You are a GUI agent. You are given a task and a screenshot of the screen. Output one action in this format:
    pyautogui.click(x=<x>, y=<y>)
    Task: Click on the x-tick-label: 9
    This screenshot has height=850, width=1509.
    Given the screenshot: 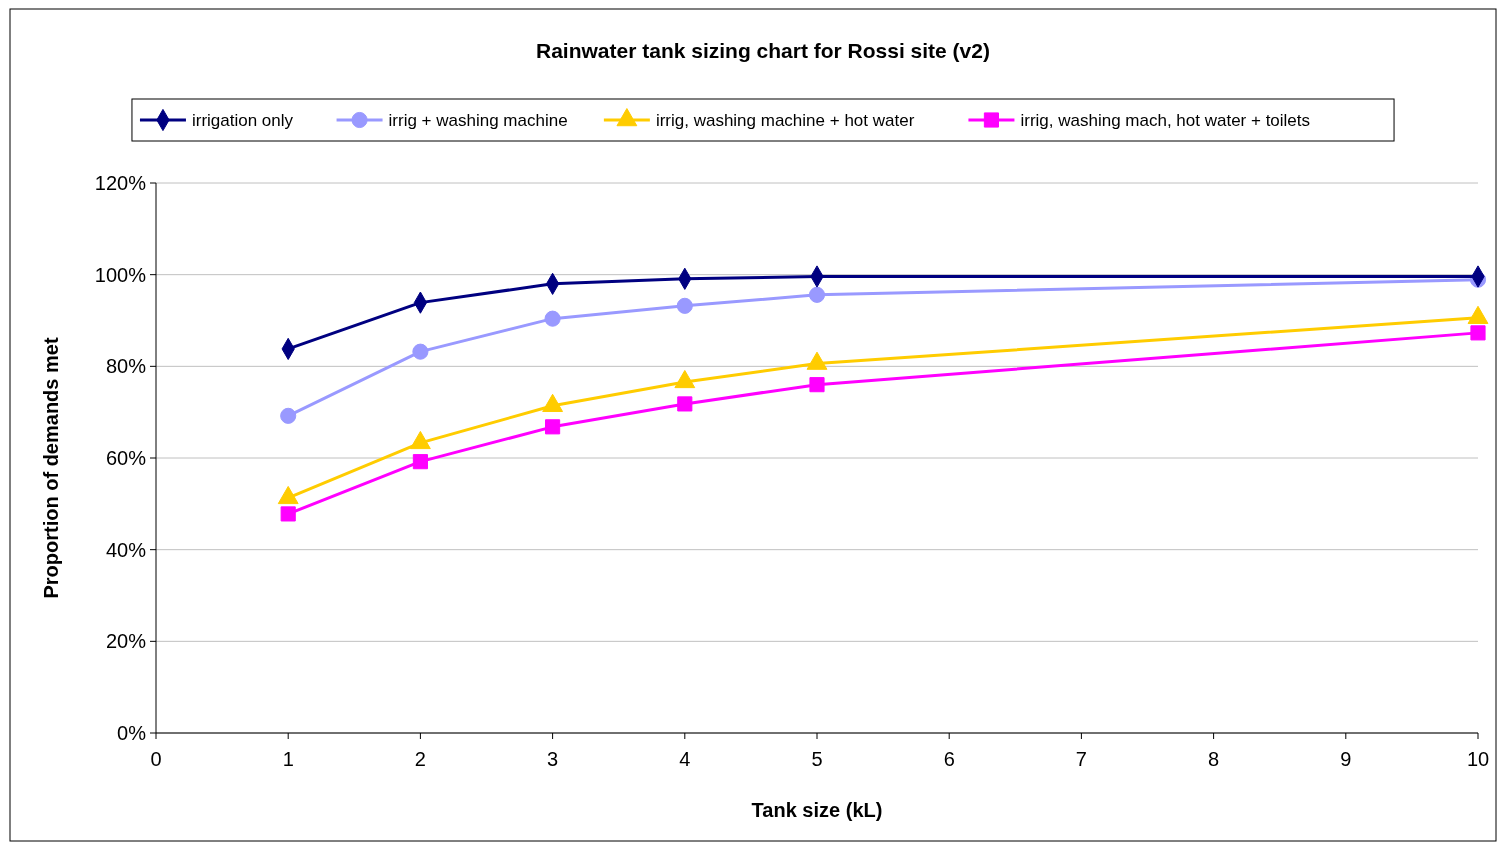 What is the action you would take?
    pyautogui.click(x=1346, y=759)
    